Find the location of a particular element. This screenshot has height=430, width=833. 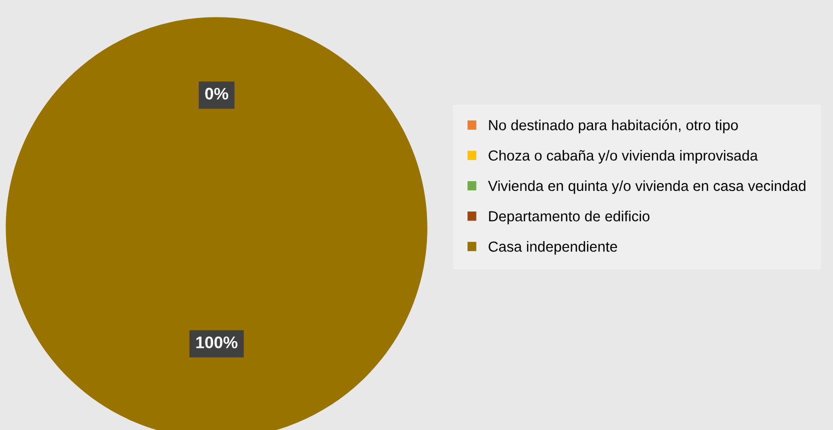

legend-label: Casa independiente is located at coordinates (553, 248).